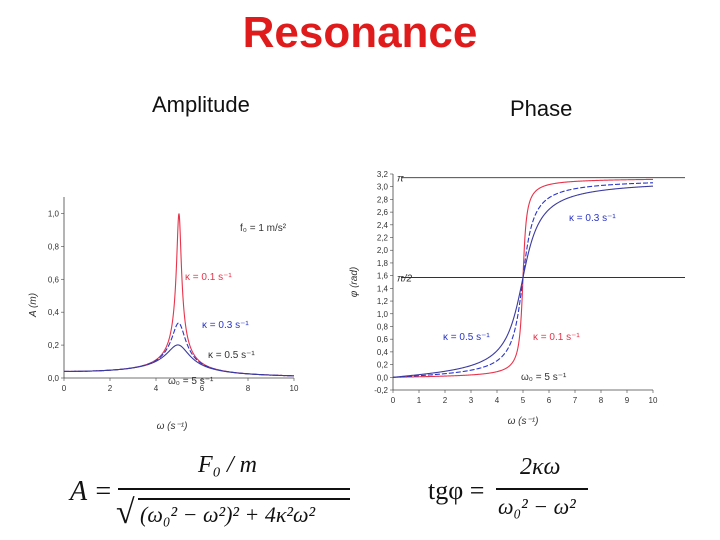 The image size is (720, 540). Describe the element at coordinates (381, 390) in the screenshot. I see `y-tick-label: -0,2` at that location.